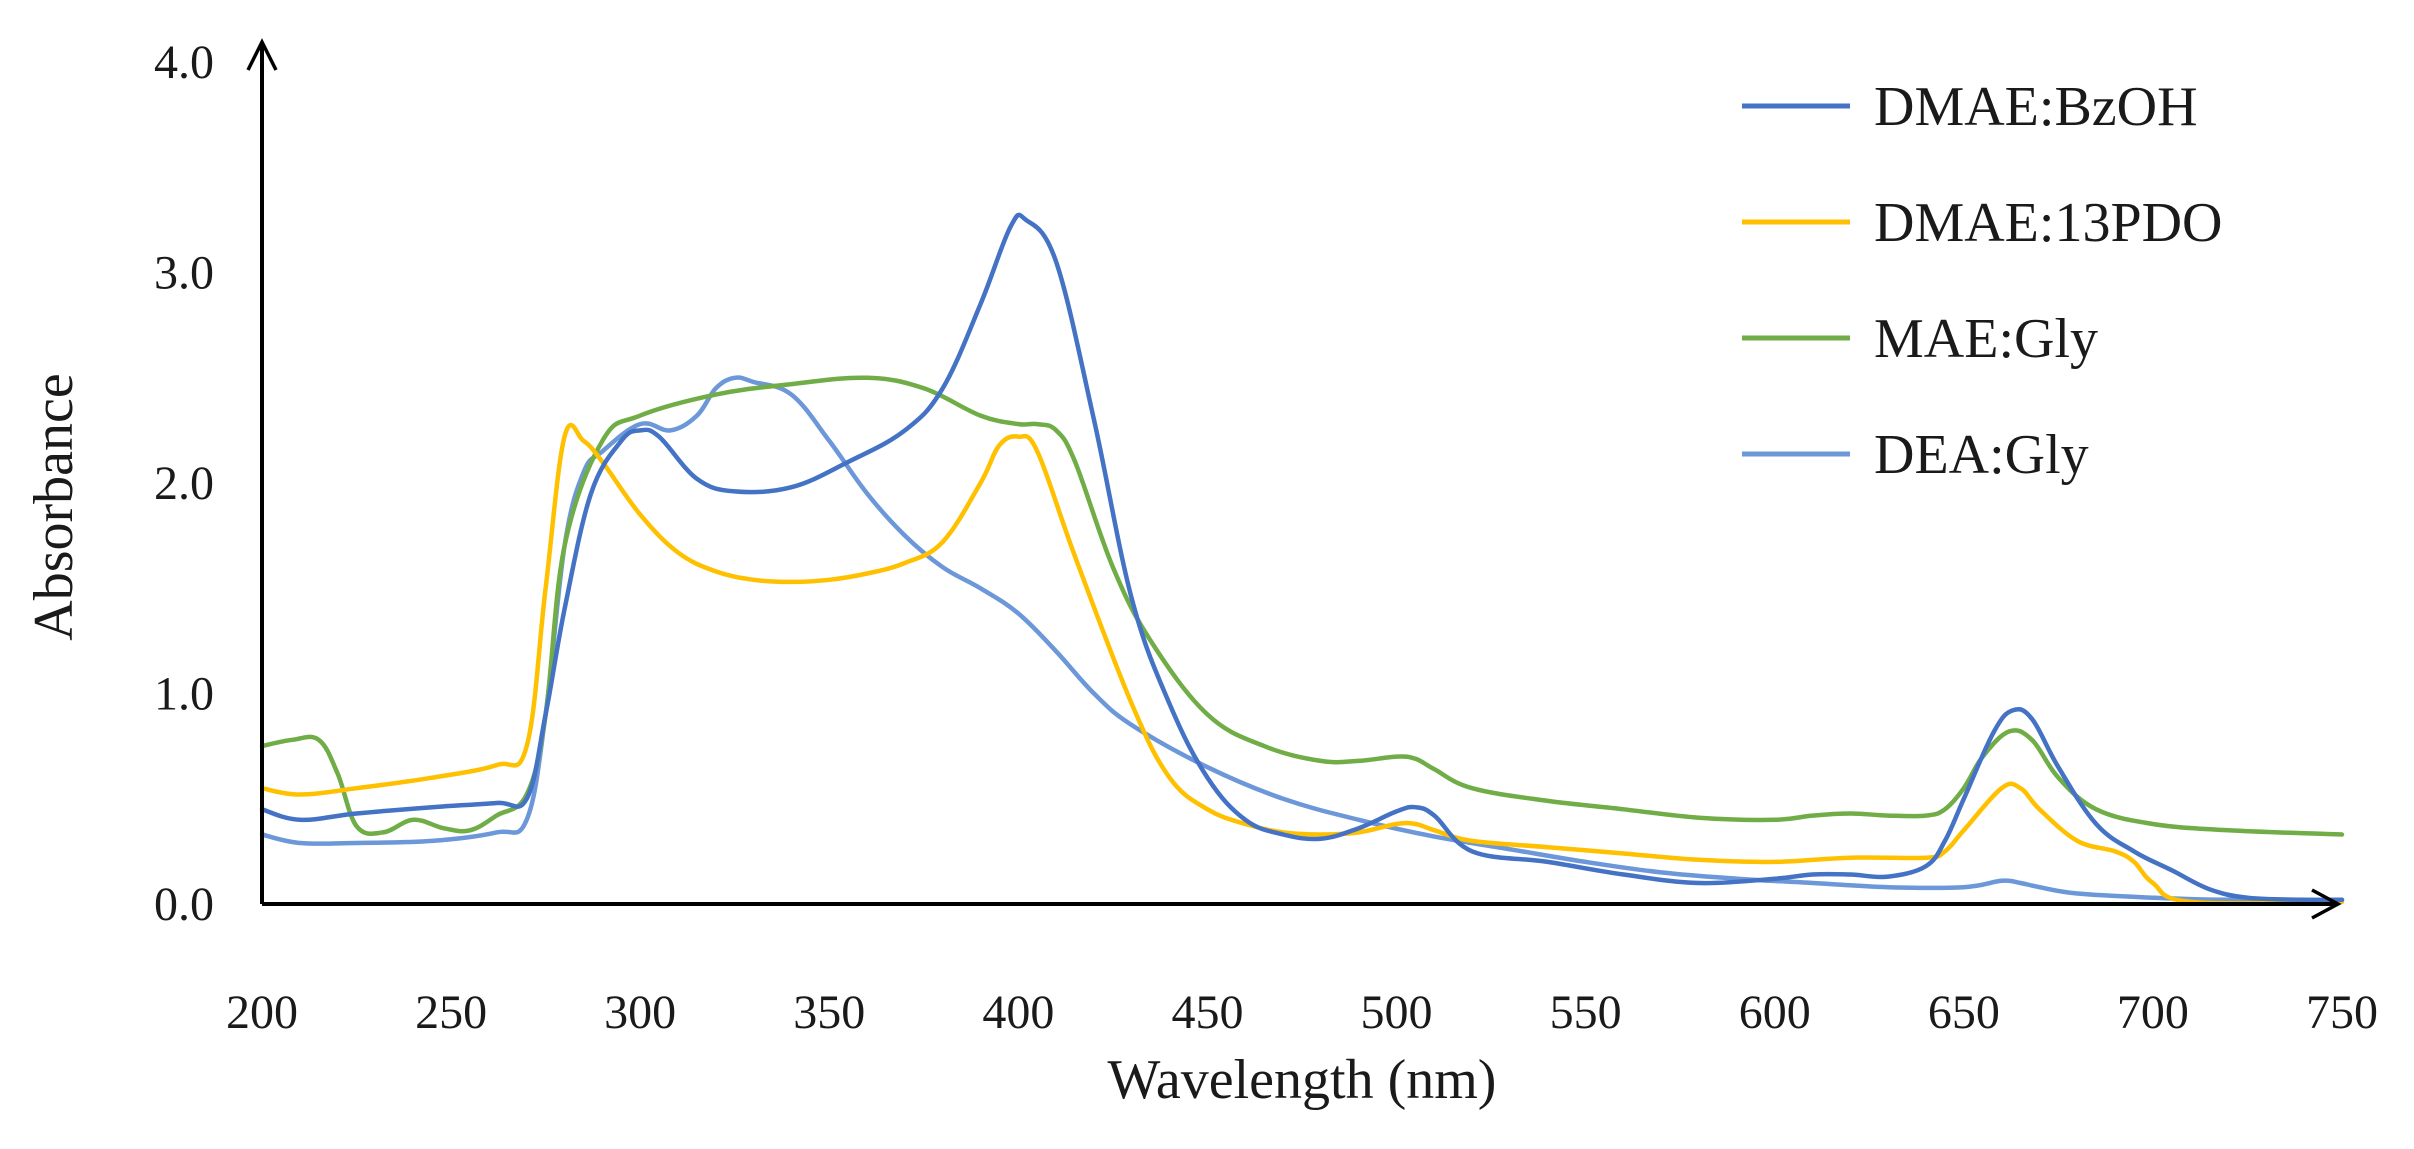 The image size is (2414, 1149). What do you see at coordinates (1964, 1012) in the screenshot?
I see `x-tick-label: 650` at bounding box center [1964, 1012].